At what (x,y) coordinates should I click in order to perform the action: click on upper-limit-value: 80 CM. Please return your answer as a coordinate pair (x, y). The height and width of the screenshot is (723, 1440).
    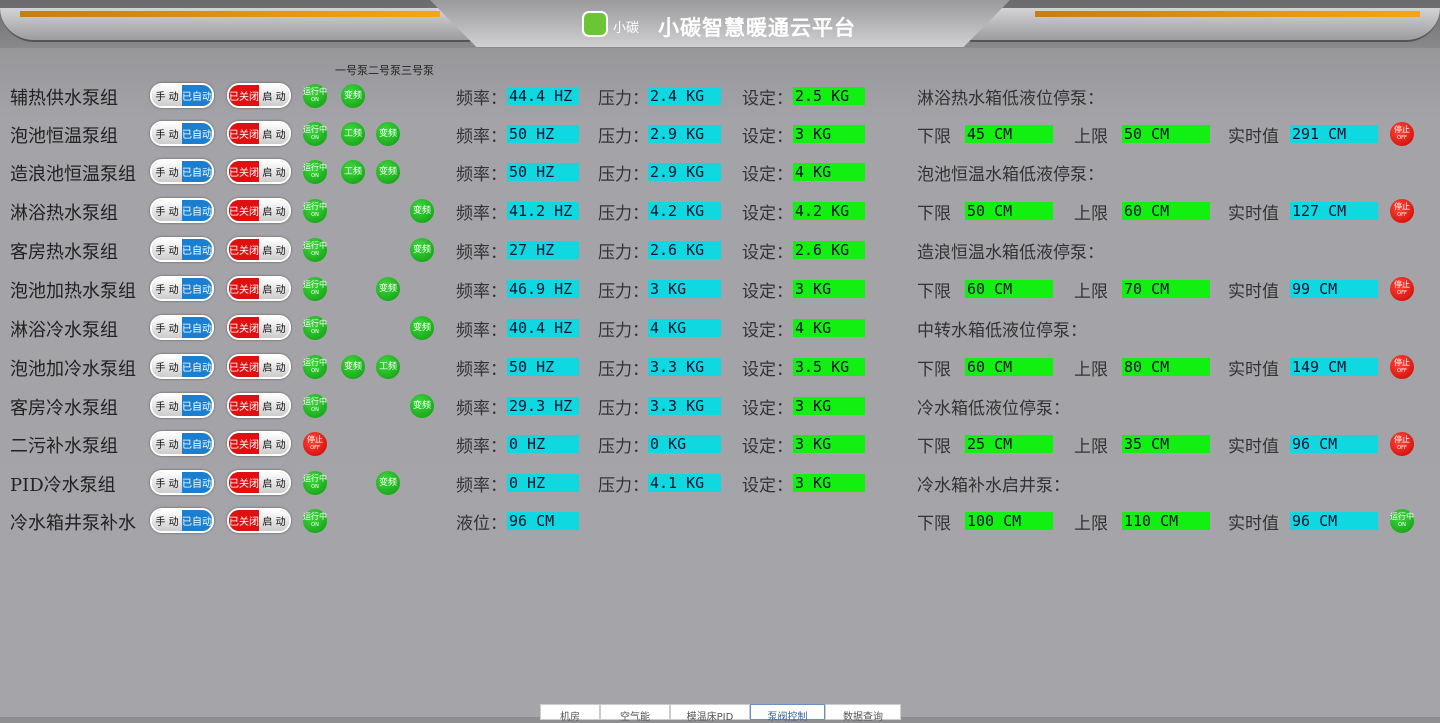
    Looking at the image, I should click on (1166, 367).